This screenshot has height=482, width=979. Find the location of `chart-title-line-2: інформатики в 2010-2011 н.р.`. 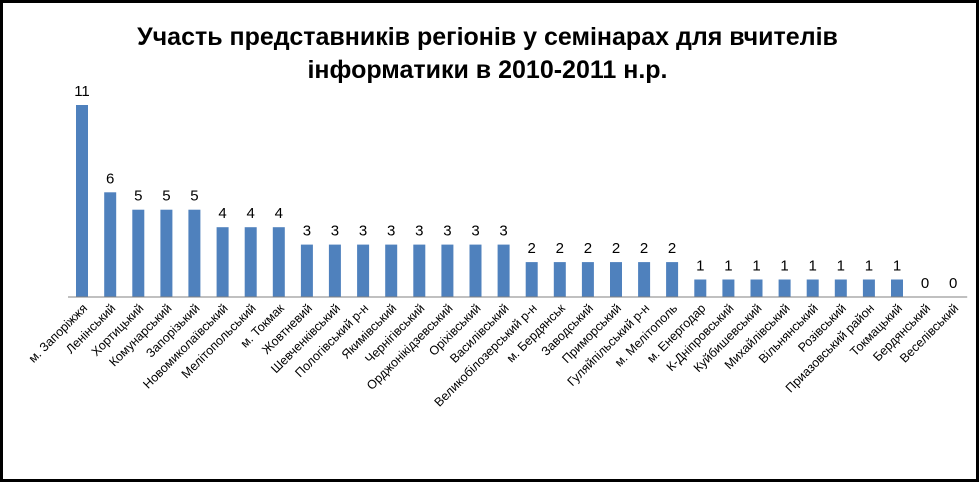

chart-title-line-2: інформатики в 2010-2011 н.р. is located at coordinates (487, 70).